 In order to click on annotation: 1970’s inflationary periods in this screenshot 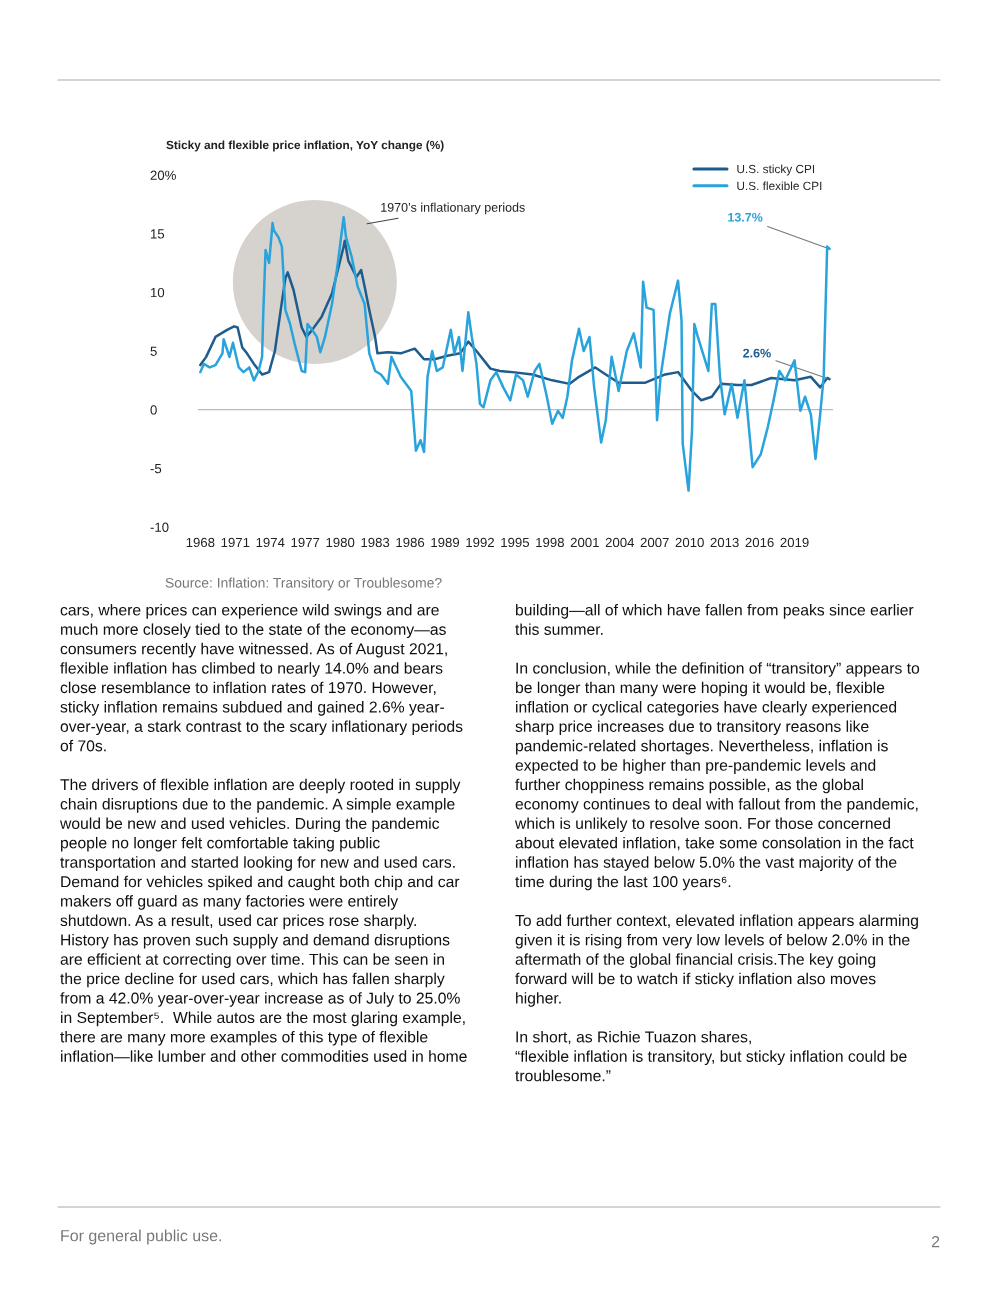, I will do `click(453, 208)`.